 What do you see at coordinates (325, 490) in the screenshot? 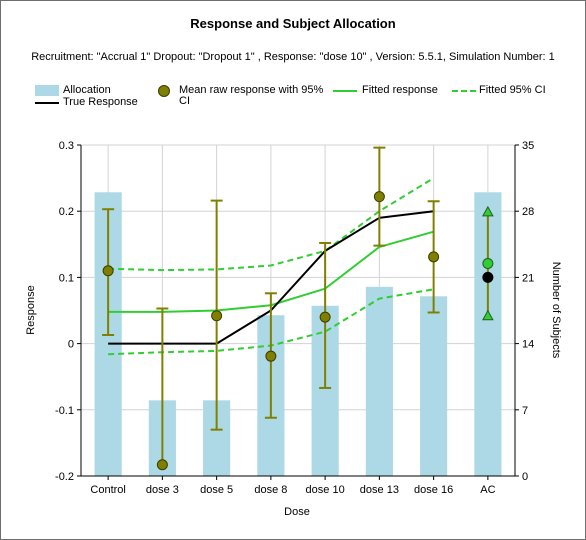
I see `x-tick-label: dose 10` at bounding box center [325, 490].